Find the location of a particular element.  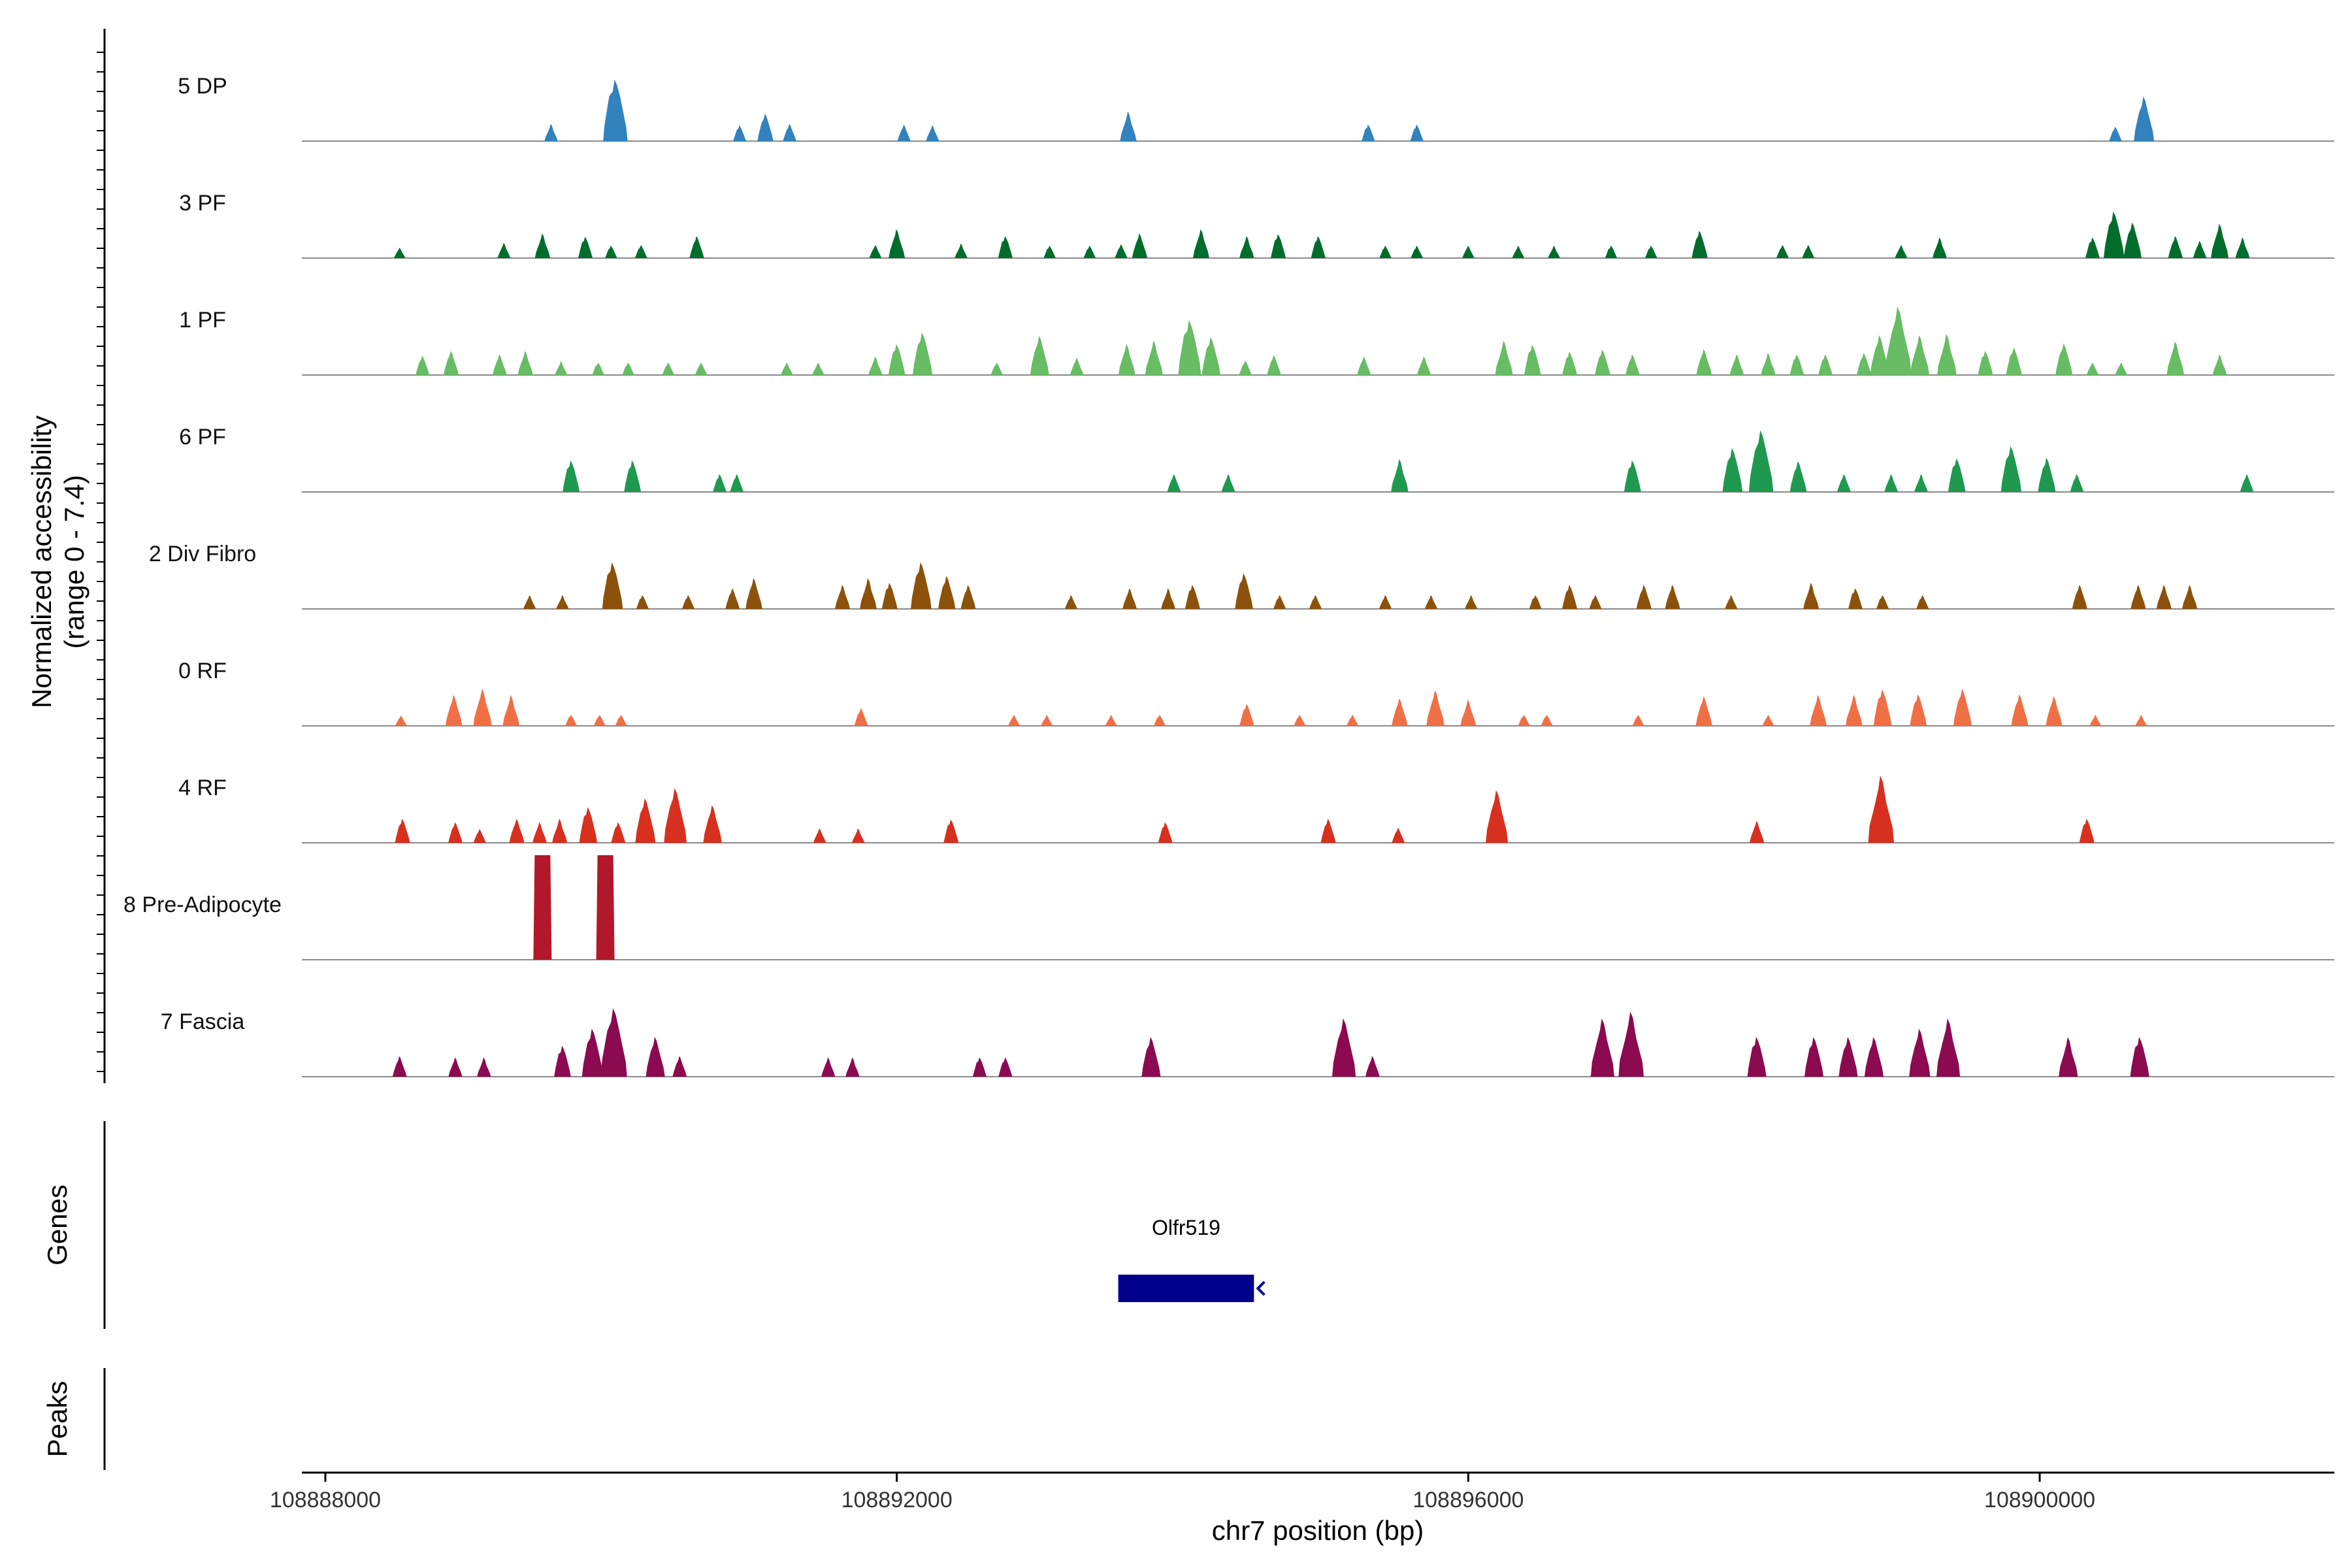

x-axis-ticks: 108888000 108892000 108896000 108900000 is located at coordinates (1182, 1492).